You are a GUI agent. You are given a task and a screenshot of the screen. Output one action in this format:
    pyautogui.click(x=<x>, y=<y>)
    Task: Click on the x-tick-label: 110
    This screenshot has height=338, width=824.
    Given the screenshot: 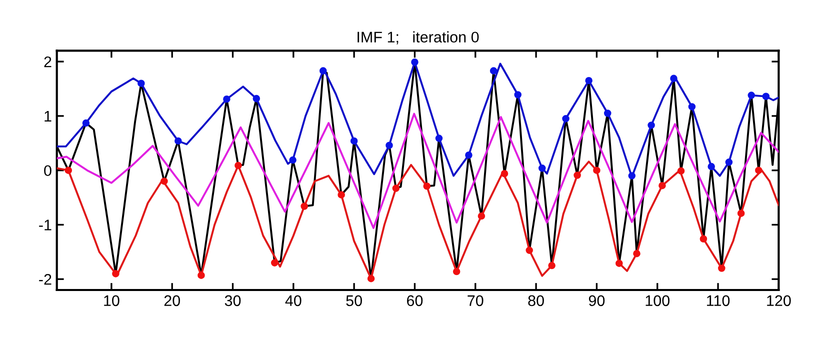 What is the action you would take?
    pyautogui.click(x=718, y=300)
    